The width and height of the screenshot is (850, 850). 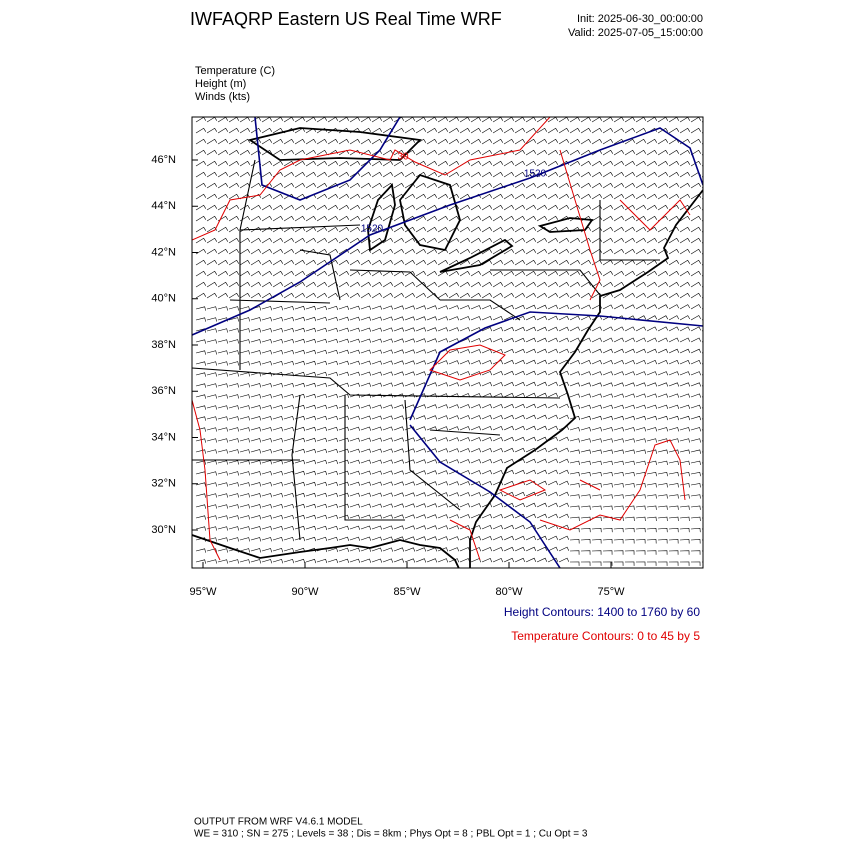 What do you see at coordinates (605, 636) in the screenshot?
I see `temp-contour-note: Temperature Contours: 0 to 45 by 5` at bounding box center [605, 636].